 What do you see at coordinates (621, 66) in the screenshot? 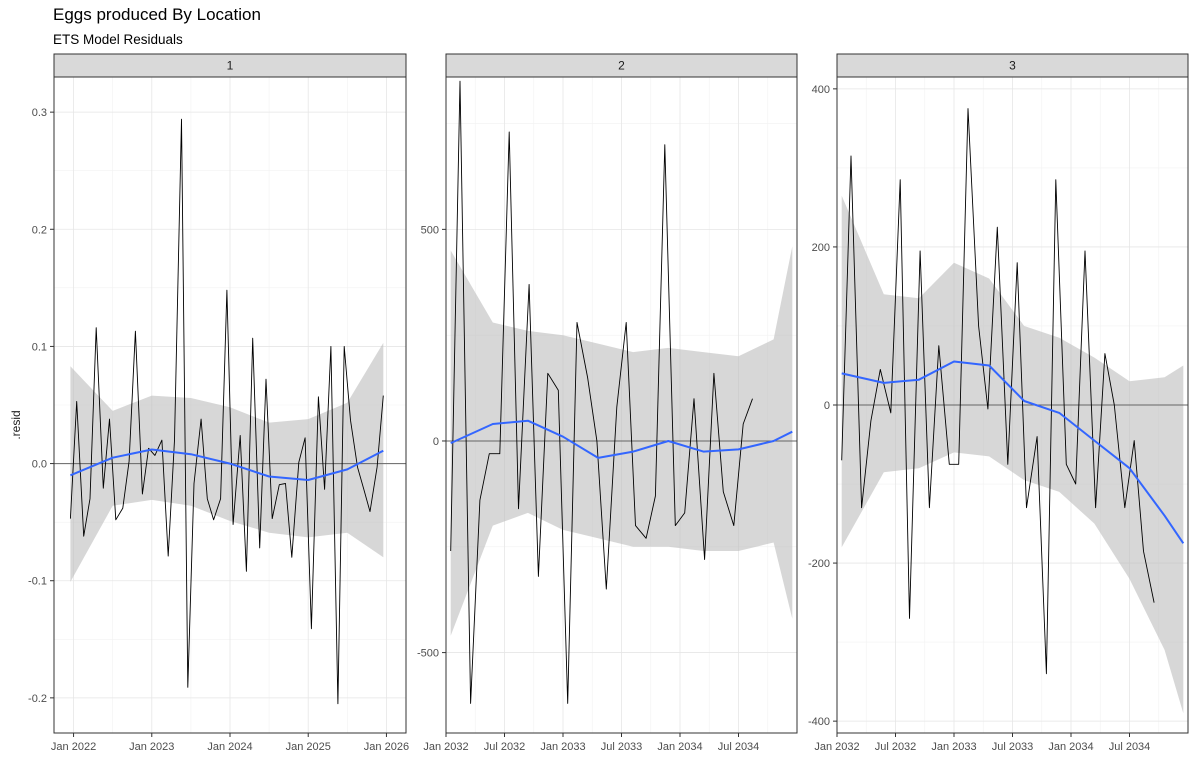
I see `facet-strip-label: 2` at bounding box center [621, 66].